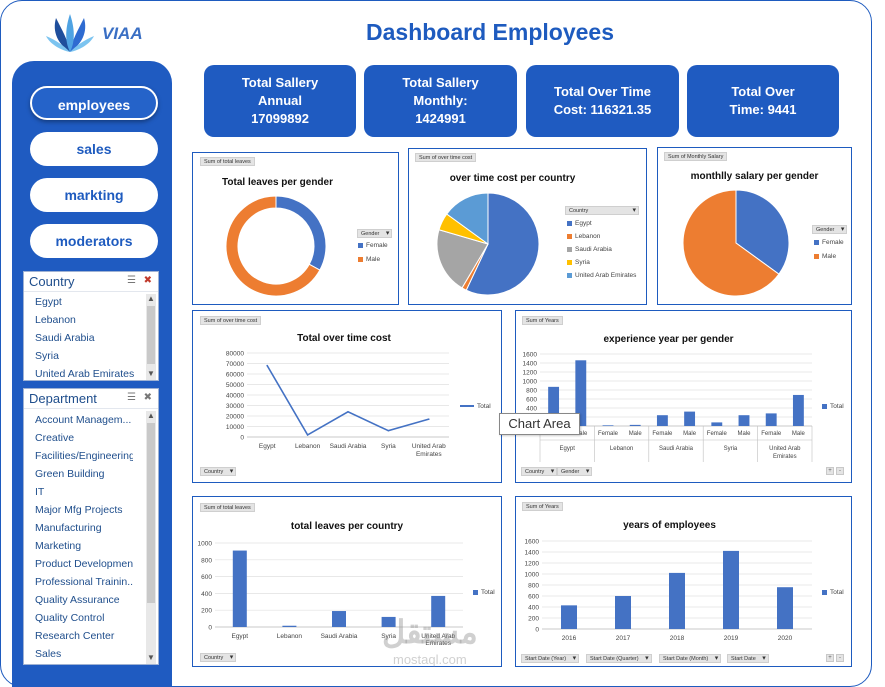 This screenshot has height=687, width=885. What do you see at coordinates (575, 471) in the screenshot?
I see `gender-filter-button: Gender` at bounding box center [575, 471].